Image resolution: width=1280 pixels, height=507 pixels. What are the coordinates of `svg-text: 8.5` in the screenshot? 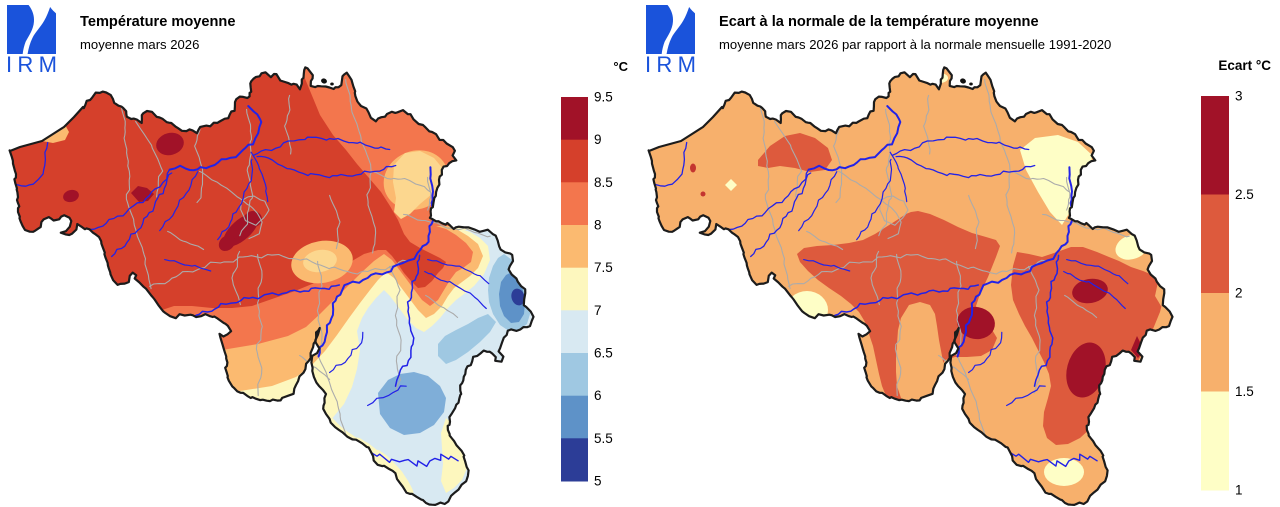 It's located at (603, 182).